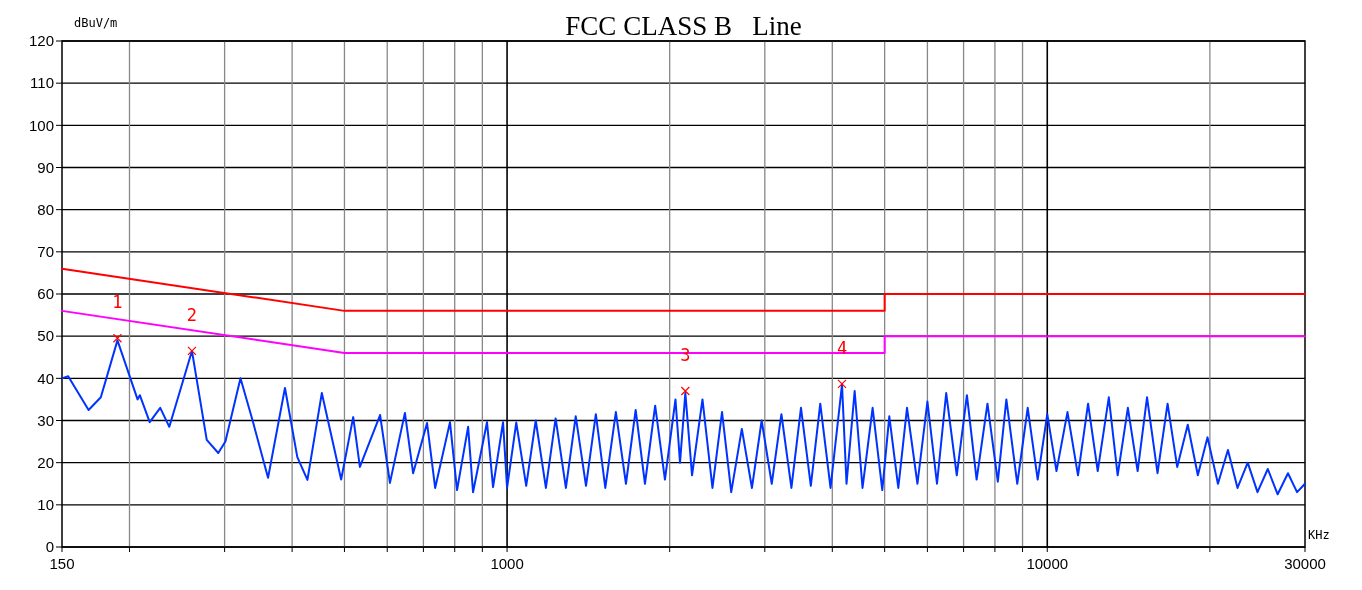 Image resolution: width=1362 pixels, height=590 pixels. Describe the element at coordinates (45, 209) in the screenshot. I see `y-tick-label: 80` at that location.